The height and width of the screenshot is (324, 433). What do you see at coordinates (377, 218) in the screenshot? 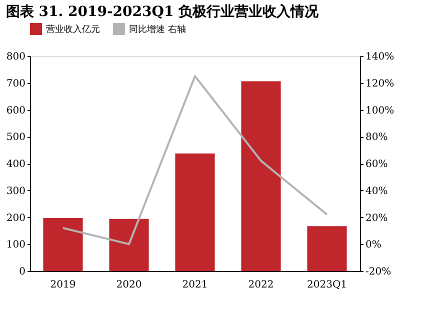
I see `y2-tick-label: 20%` at bounding box center [377, 218].